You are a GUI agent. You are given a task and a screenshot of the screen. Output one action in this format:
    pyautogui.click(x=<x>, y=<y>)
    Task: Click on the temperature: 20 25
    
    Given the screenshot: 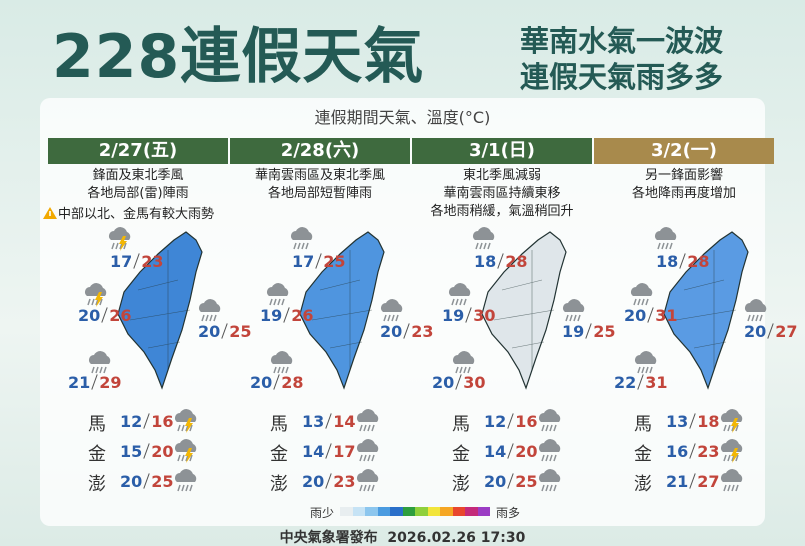 What is the action you would take?
    pyautogui.click(x=511, y=481)
    